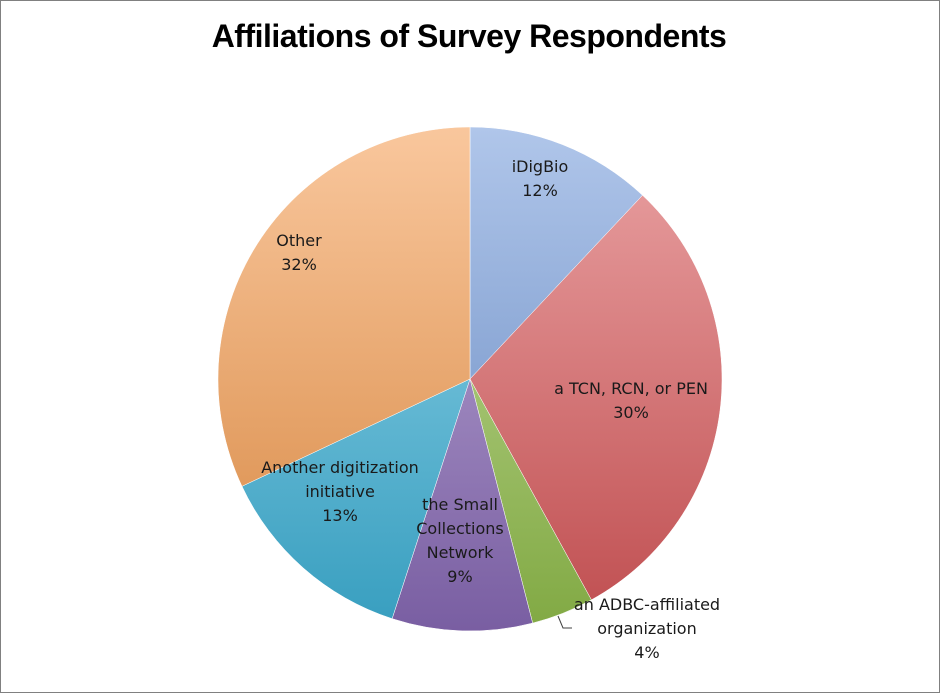 The width and height of the screenshot is (940, 693). What do you see at coordinates (556, 253) in the screenshot?
I see `pie-slice-idigbio` at bounding box center [556, 253].